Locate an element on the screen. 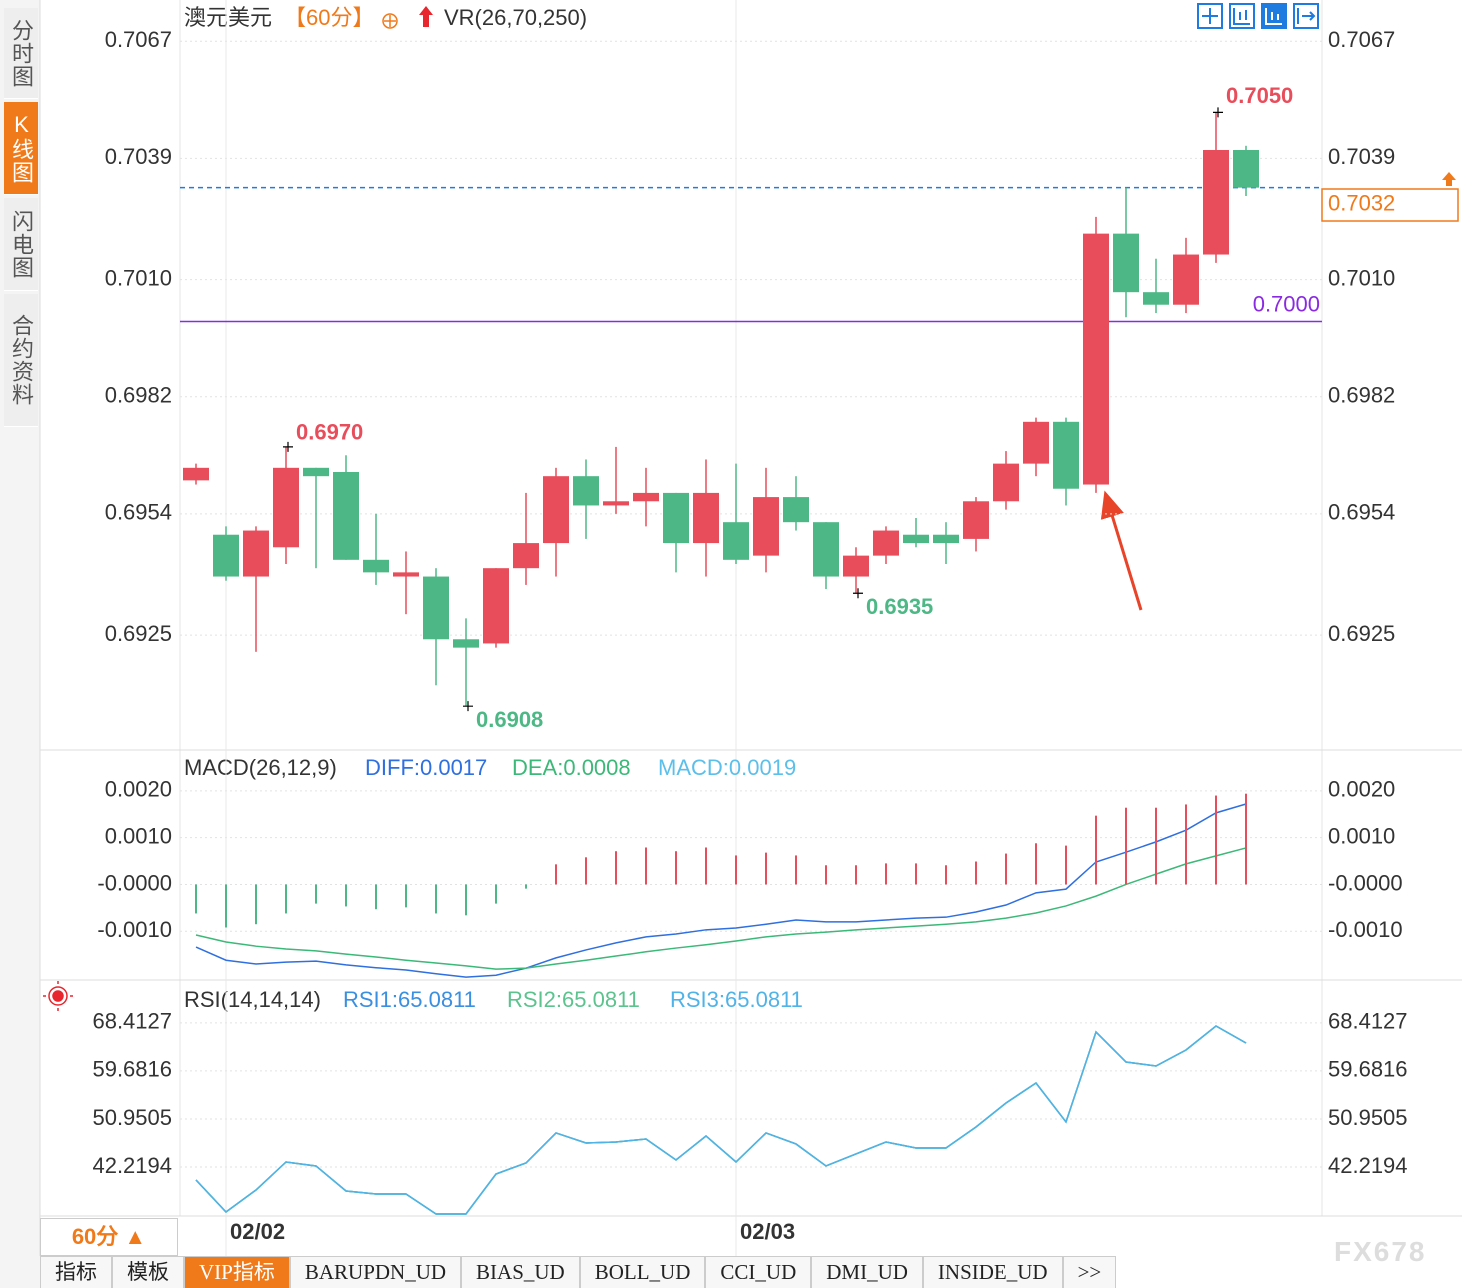  y-tick-label-right: 59.6816 is located at coordinates (1368, 1069).